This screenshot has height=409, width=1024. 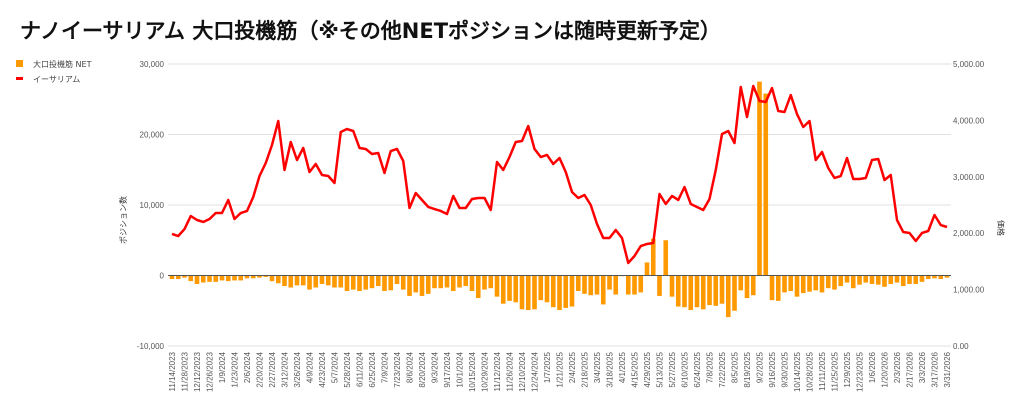 I want to click on legend: 大口投機筋 NET イーサリアム, so click(x=54, y=71).